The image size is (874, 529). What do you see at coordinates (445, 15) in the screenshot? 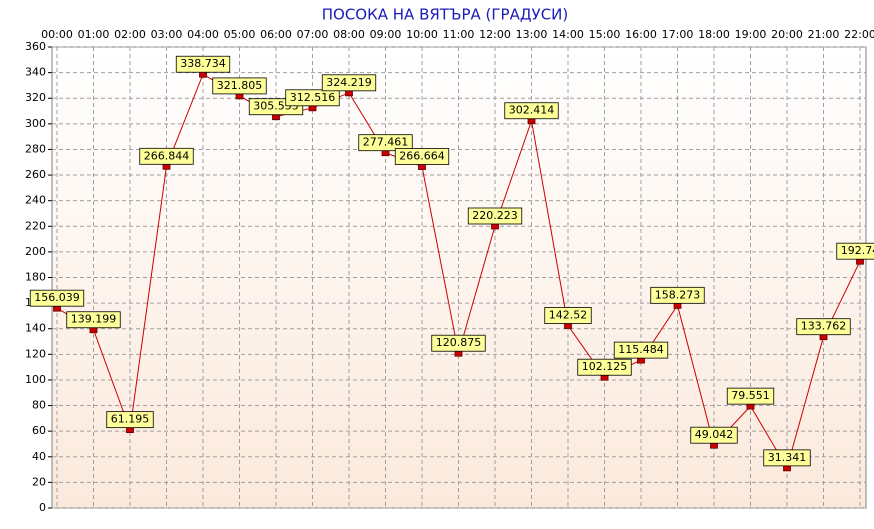
I see `chart-title: ПОСОКА НА ВЯТЪРА (ГРАДУСИ)` at bounding box center [445, 15].